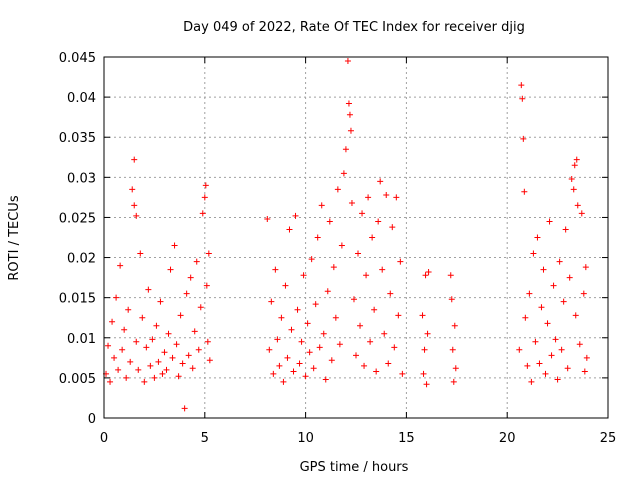  Describe the element at coordinates (77, 58) in the screenshot. I see `y-tick-label: 0.045` at that location.